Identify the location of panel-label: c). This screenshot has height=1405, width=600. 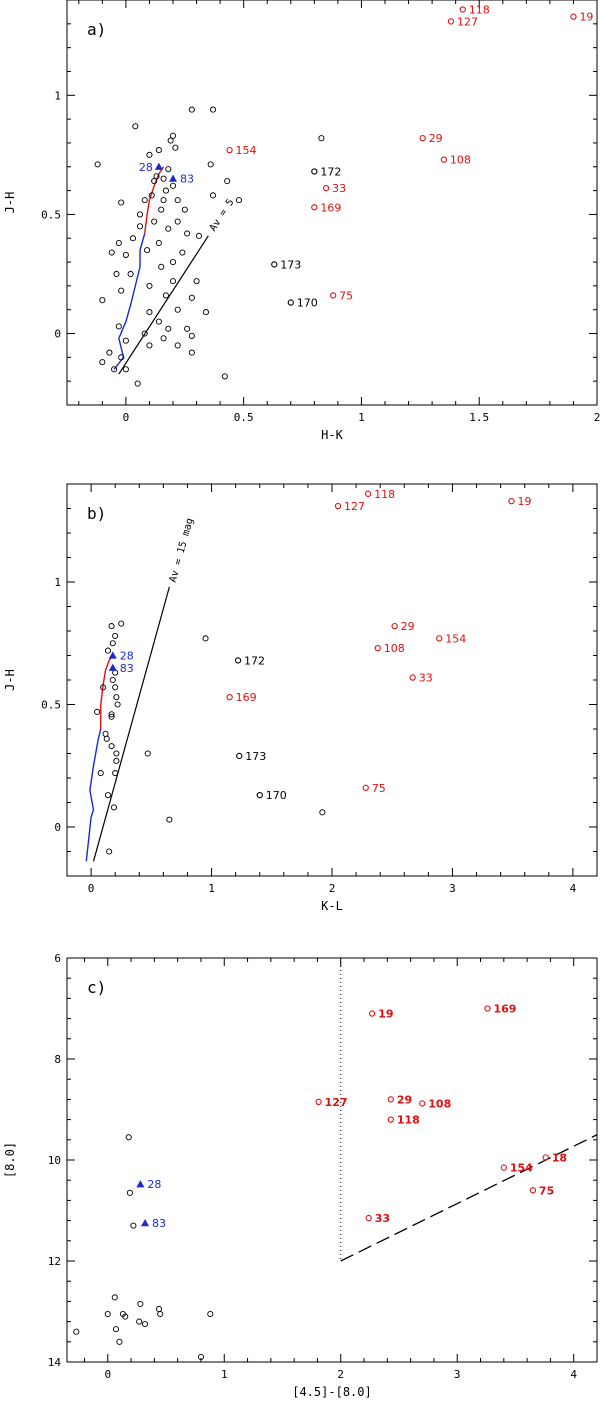
(96, 987).